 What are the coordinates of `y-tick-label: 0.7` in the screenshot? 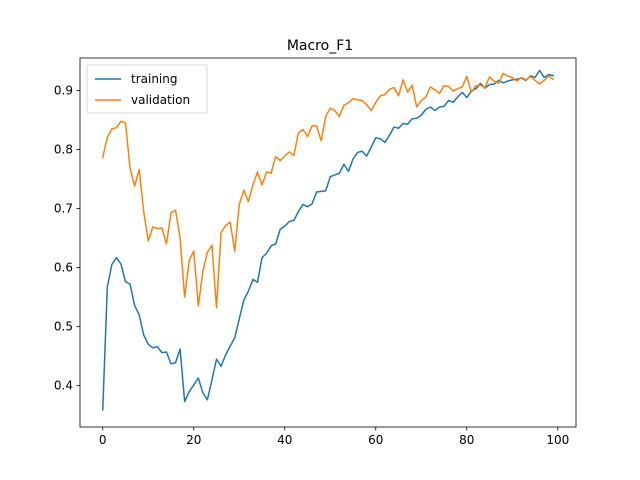 It's located at (63, 209).